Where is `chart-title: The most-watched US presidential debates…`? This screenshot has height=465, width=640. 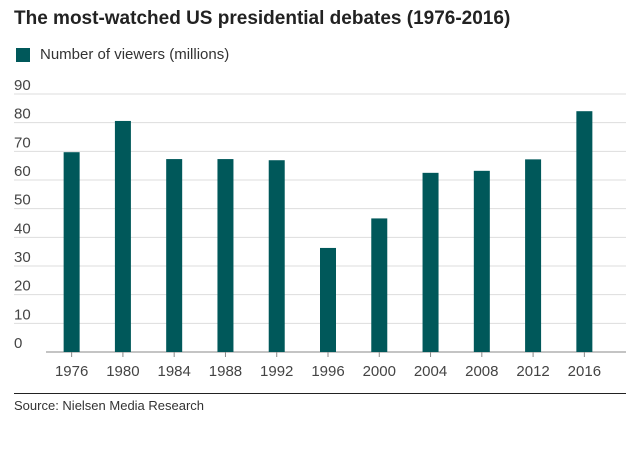 chart-title: The most-watched US presidential debates… is located at coordinates (262, 18).